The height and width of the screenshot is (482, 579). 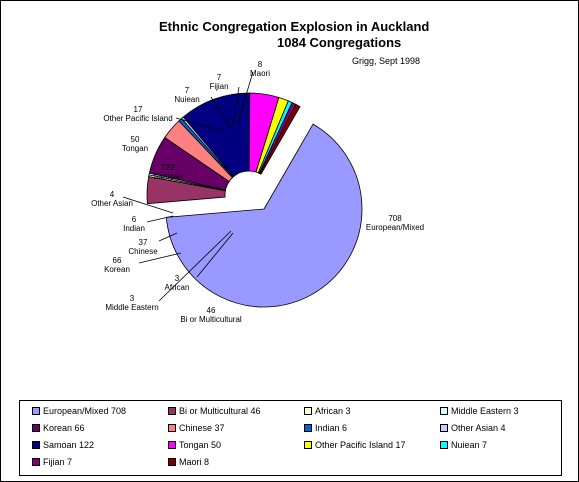 What do you see at coordinates (69, 445) in the screenshot?
I see `legend-label: Samoan 122` at bounding box center [69, 445].